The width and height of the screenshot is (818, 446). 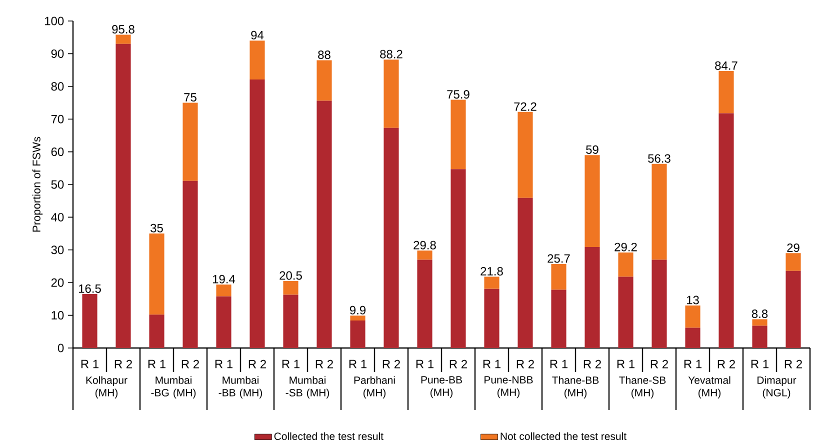 I want to click on total-label: 29.8, so click(x=425, y=245).